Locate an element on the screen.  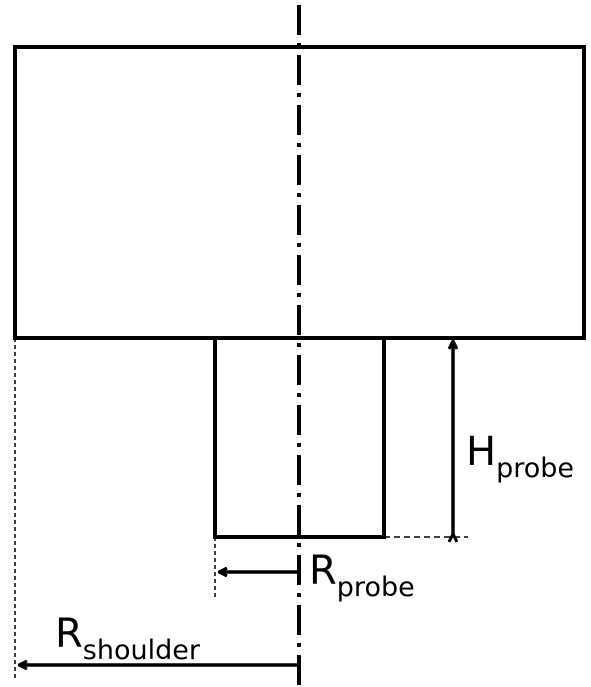
r-shoulder-label-sub: shoulder is located at coordinates (141, 650).